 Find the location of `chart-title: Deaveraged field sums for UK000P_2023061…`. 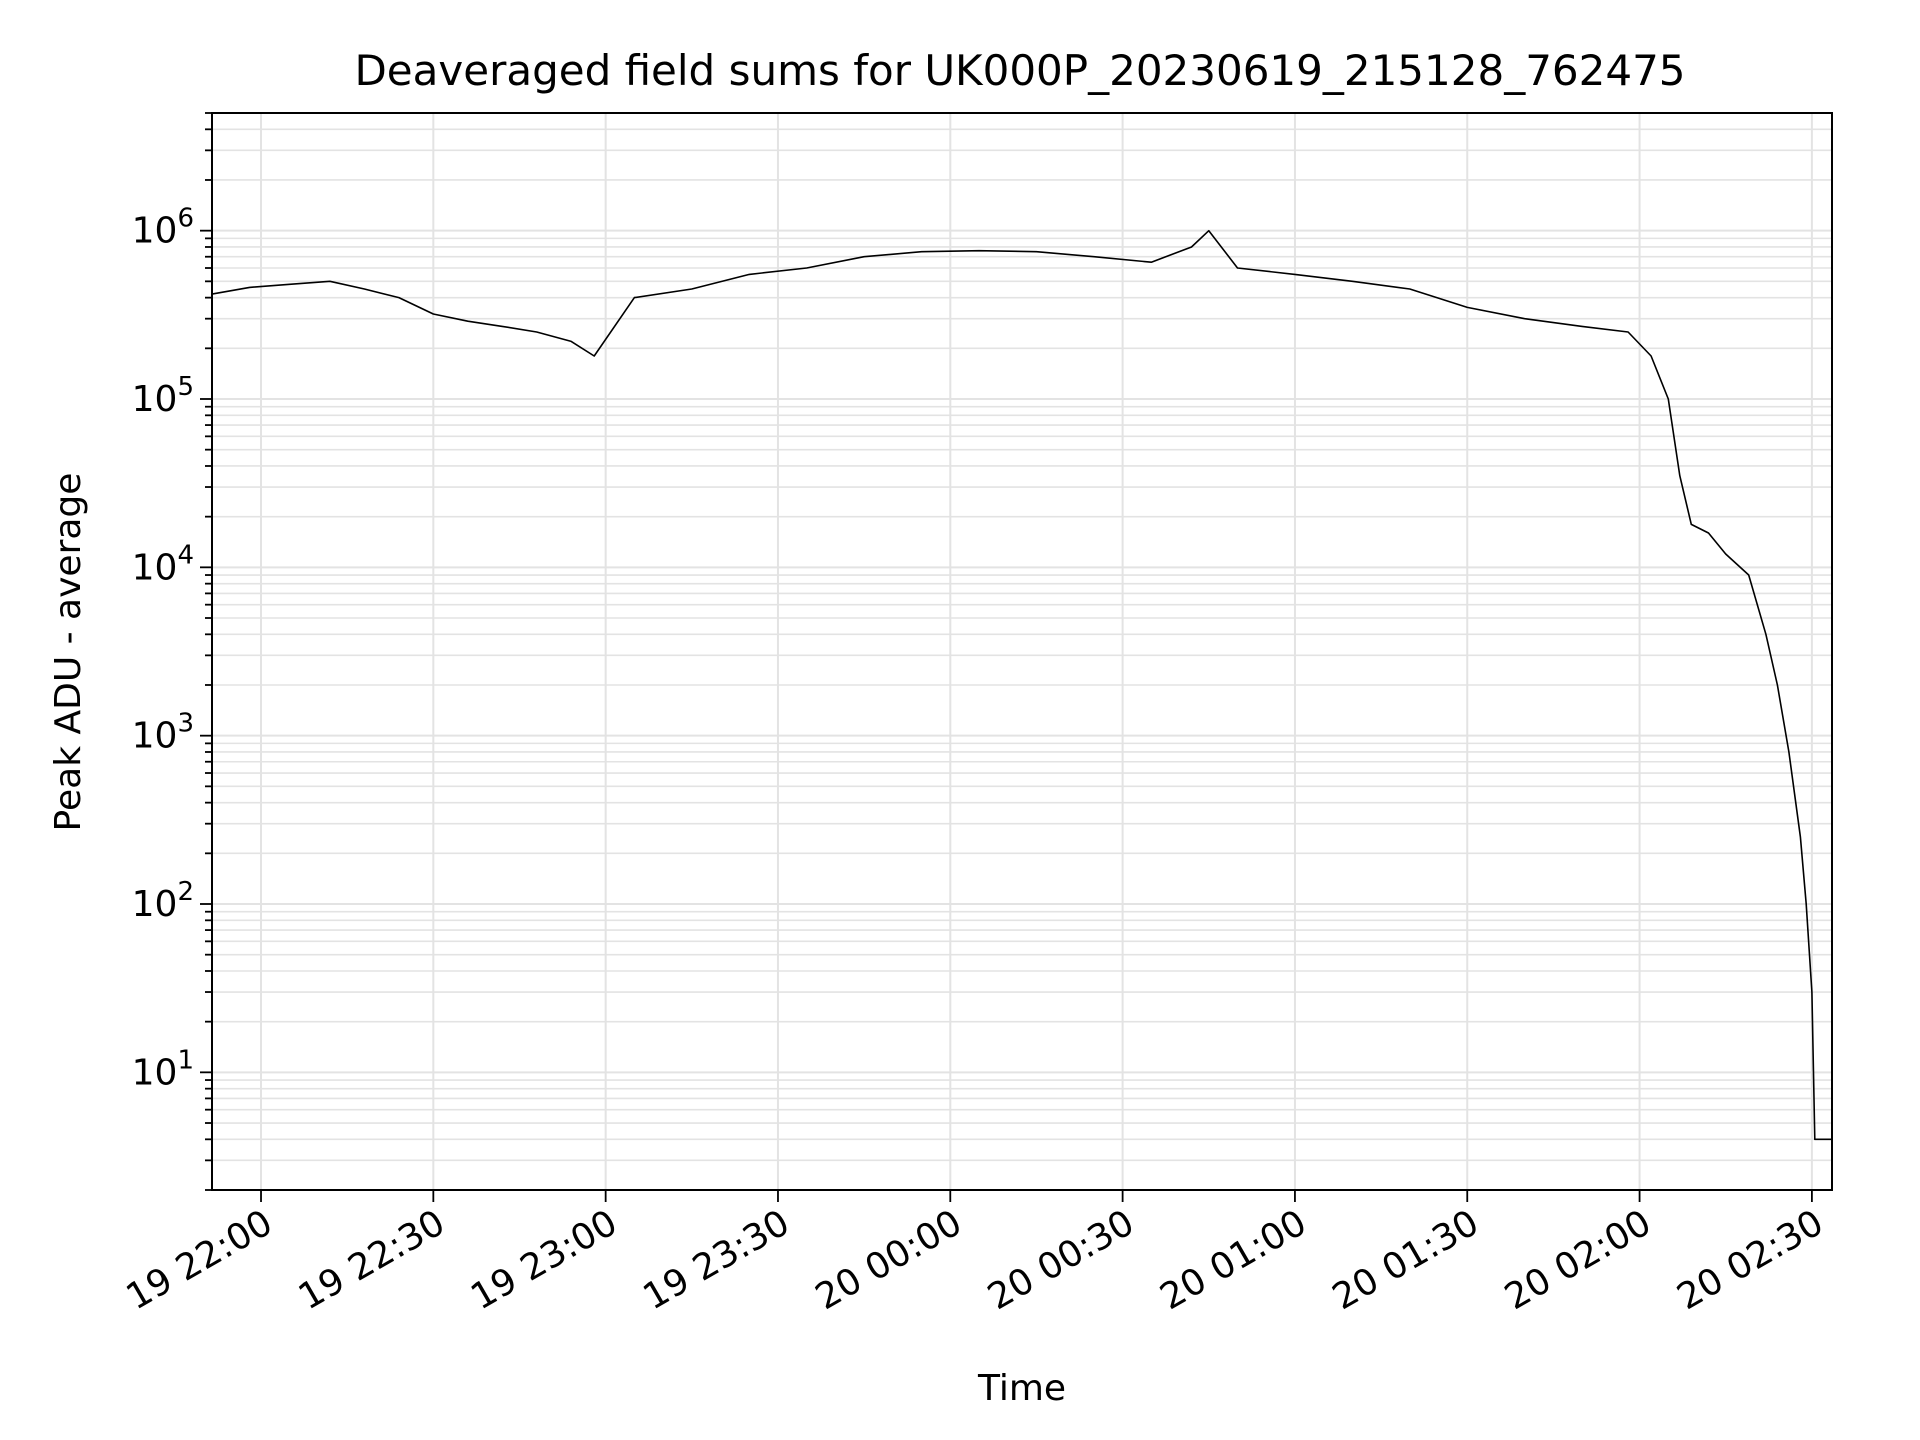

chart-title: Deaveraged field sums for UK000P_2023061… is located at coordinates (1019, 70).